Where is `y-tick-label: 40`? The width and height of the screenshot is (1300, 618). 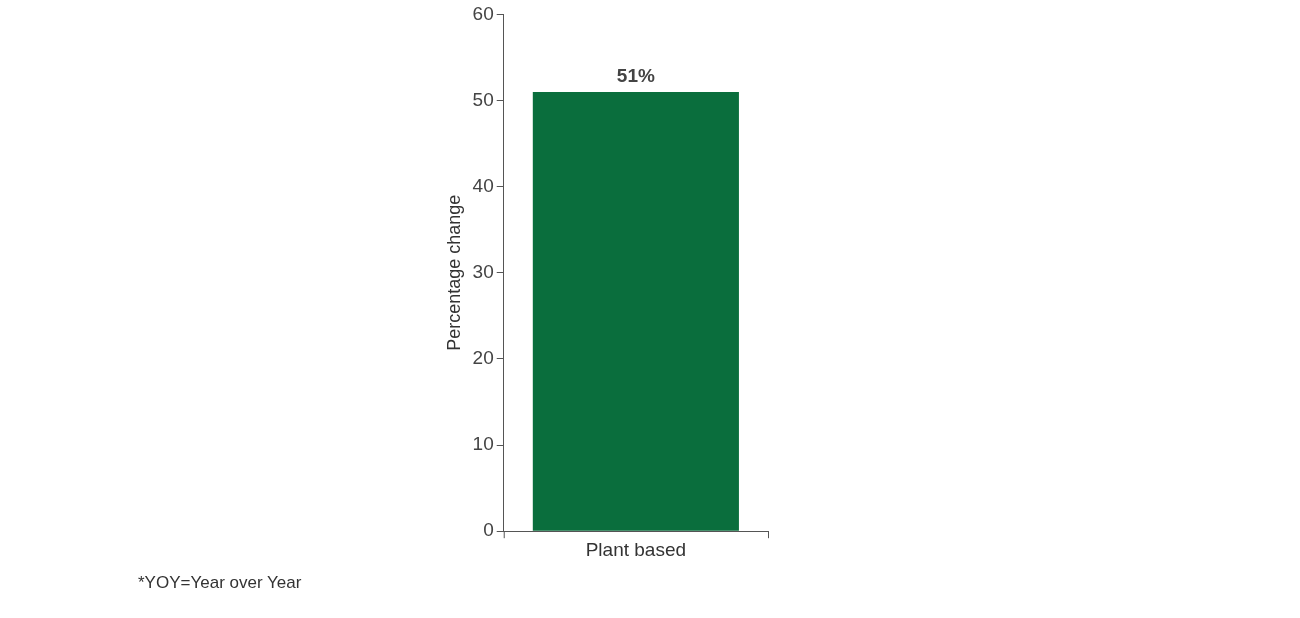 y-tick-label: 40 is located at coordinates (483, 185).